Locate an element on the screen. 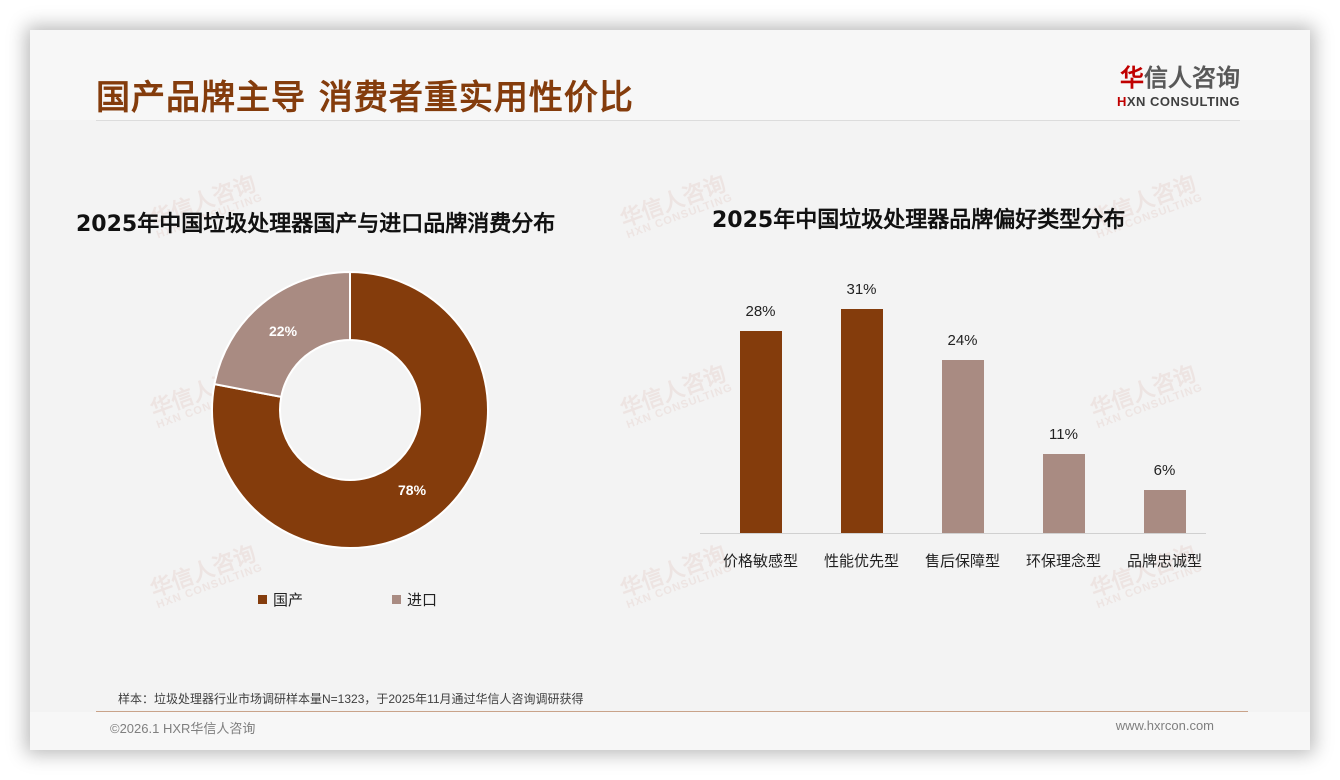 The image size is (1340, 780). bar-chart: 28% 价格敏感型 31% 性能优先型 24% 售后保障型 11% 环保理念型 6% 品牌忠诚型 is located at coordinates (953, 430).